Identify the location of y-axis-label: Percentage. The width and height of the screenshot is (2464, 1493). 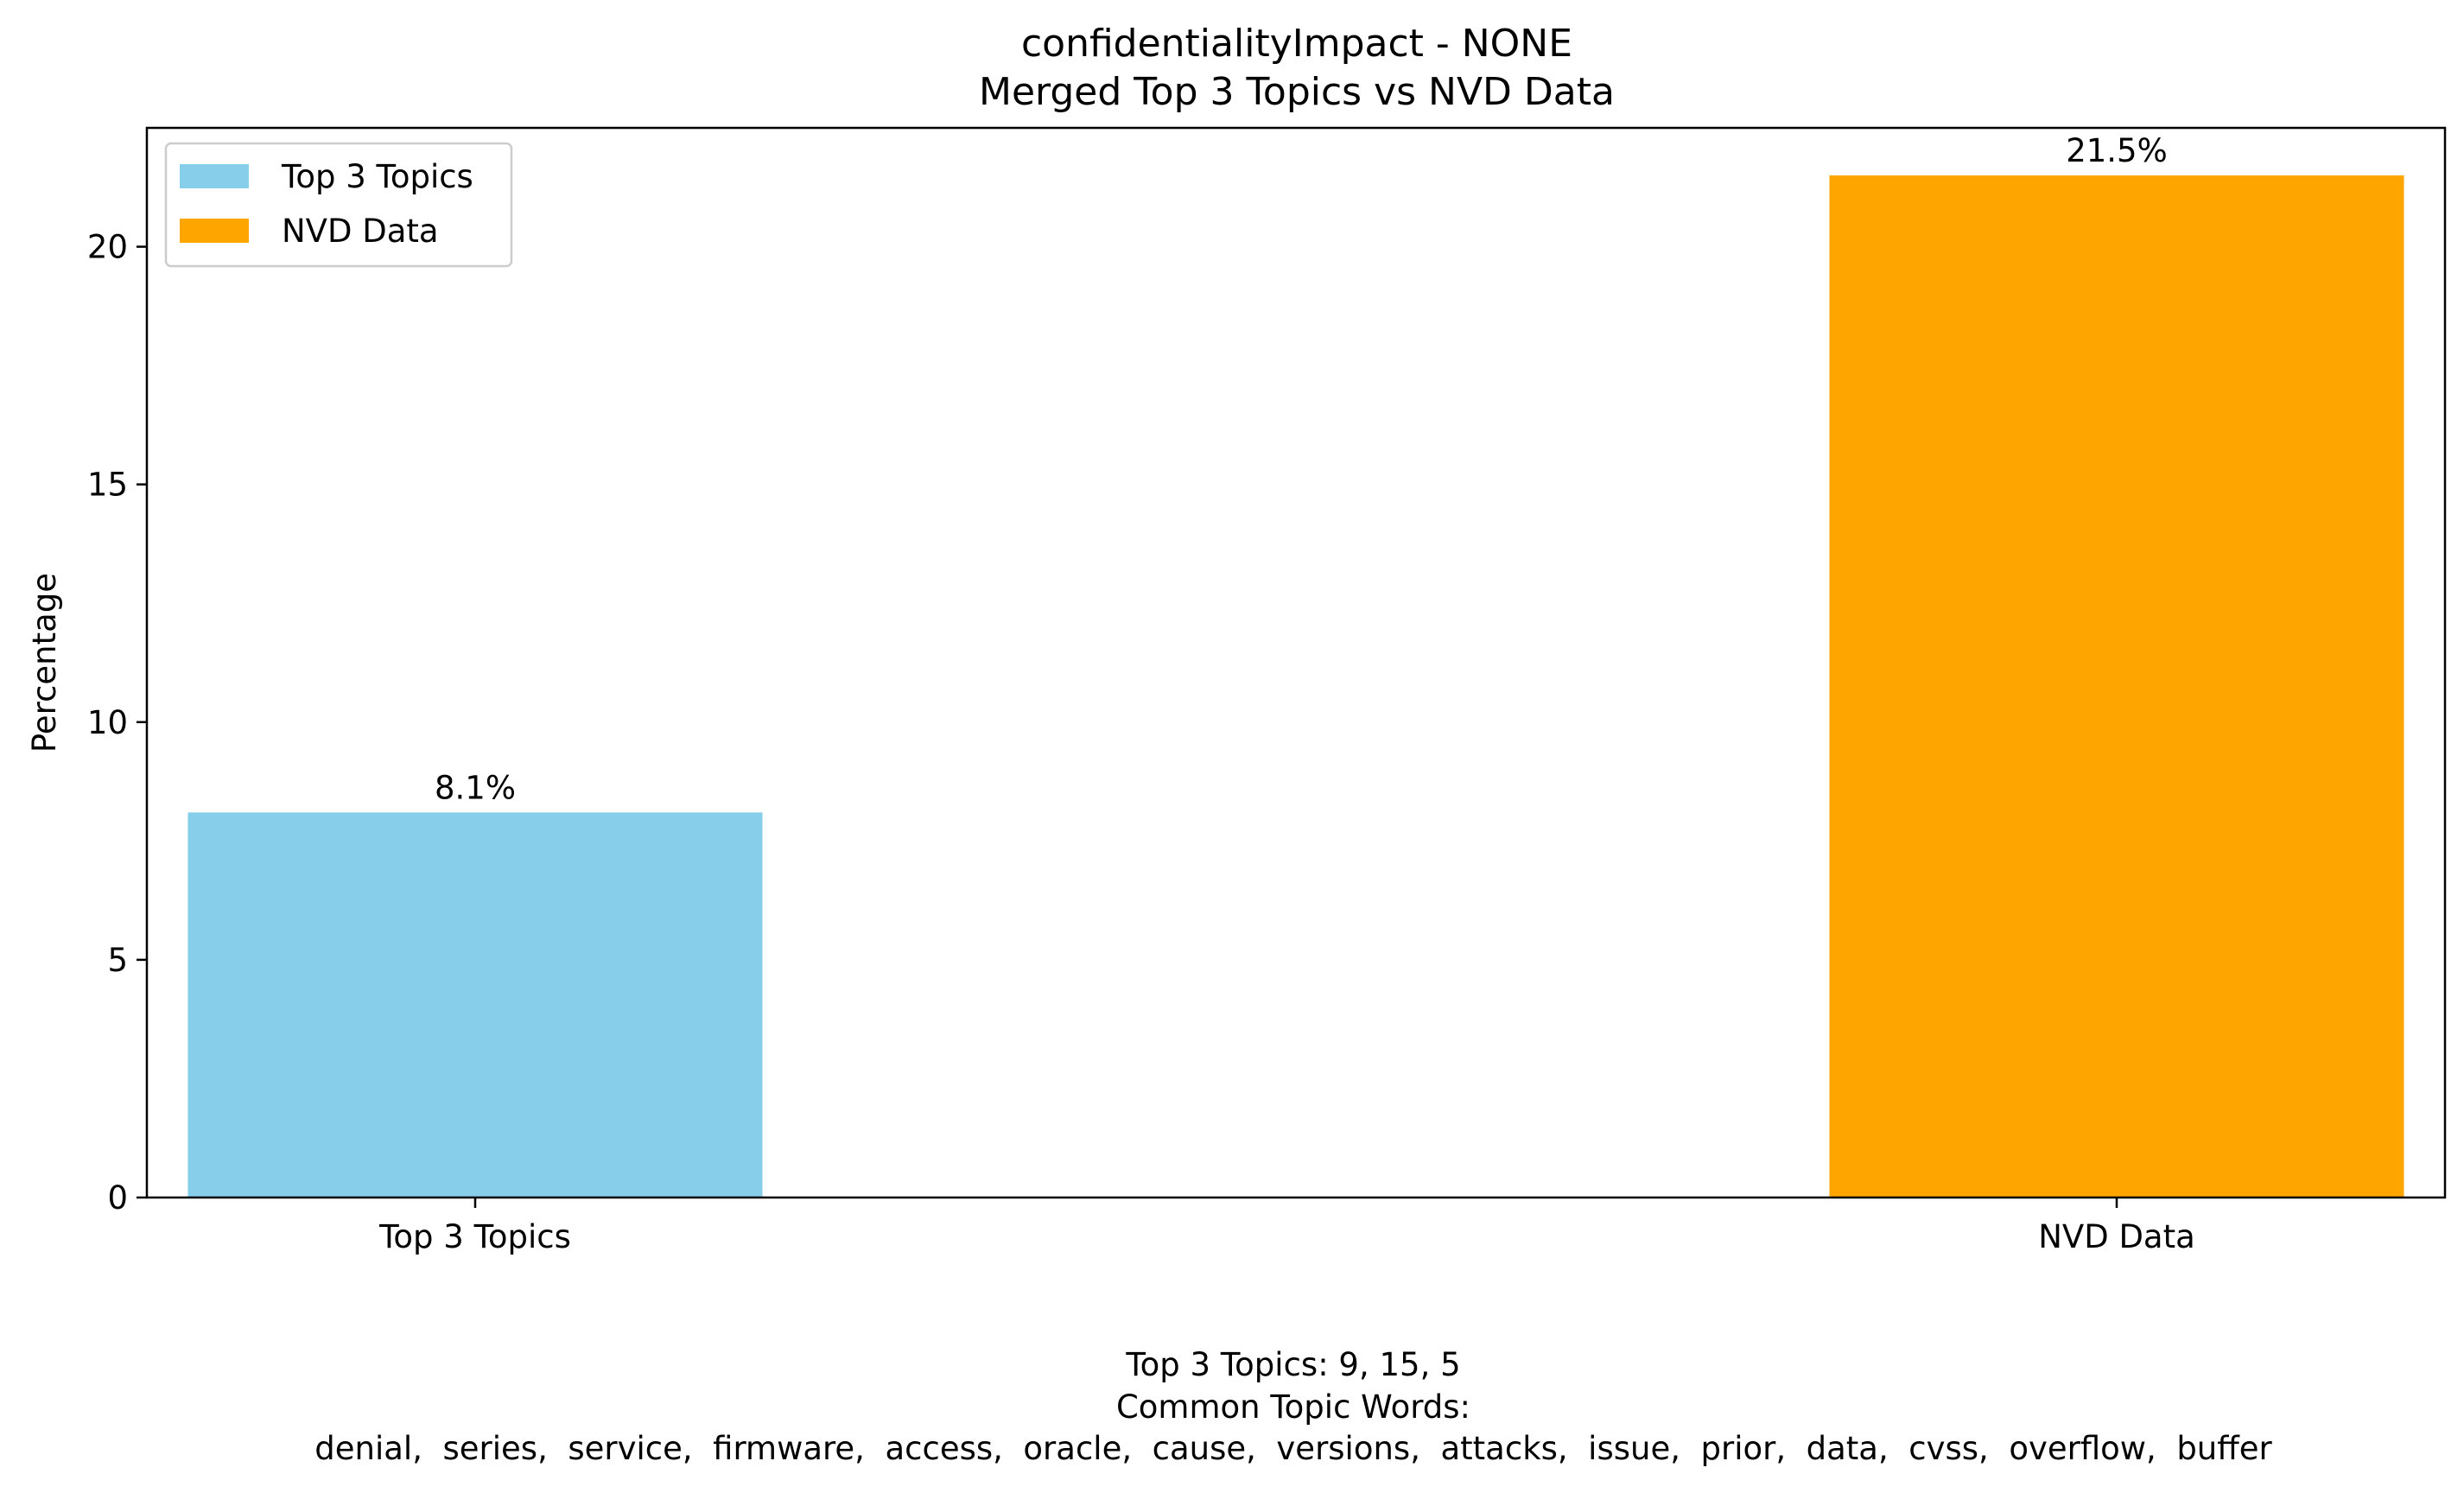
(44, 663).